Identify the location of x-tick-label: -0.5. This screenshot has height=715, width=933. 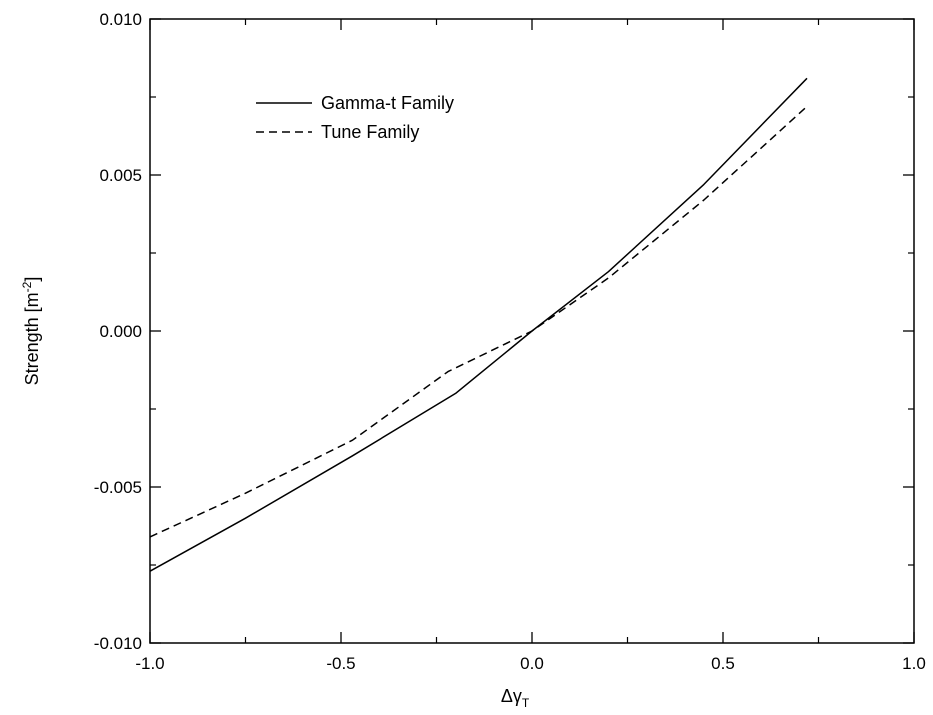
(340, 663).